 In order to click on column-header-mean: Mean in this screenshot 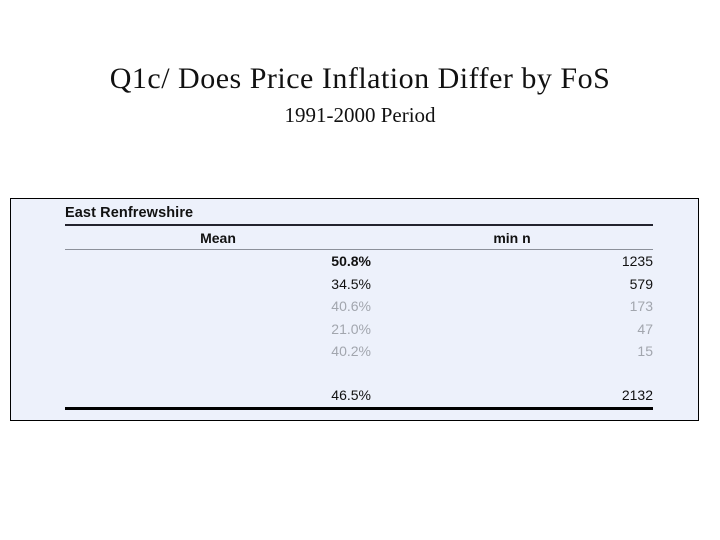, I will do `click(218, 237)`.